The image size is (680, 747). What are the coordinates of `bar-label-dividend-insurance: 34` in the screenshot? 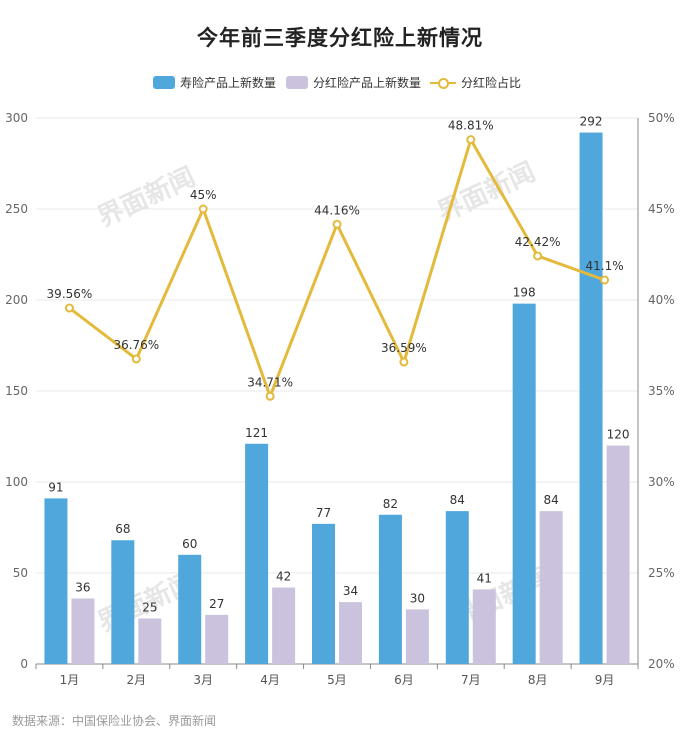 It's located at (350, 591).